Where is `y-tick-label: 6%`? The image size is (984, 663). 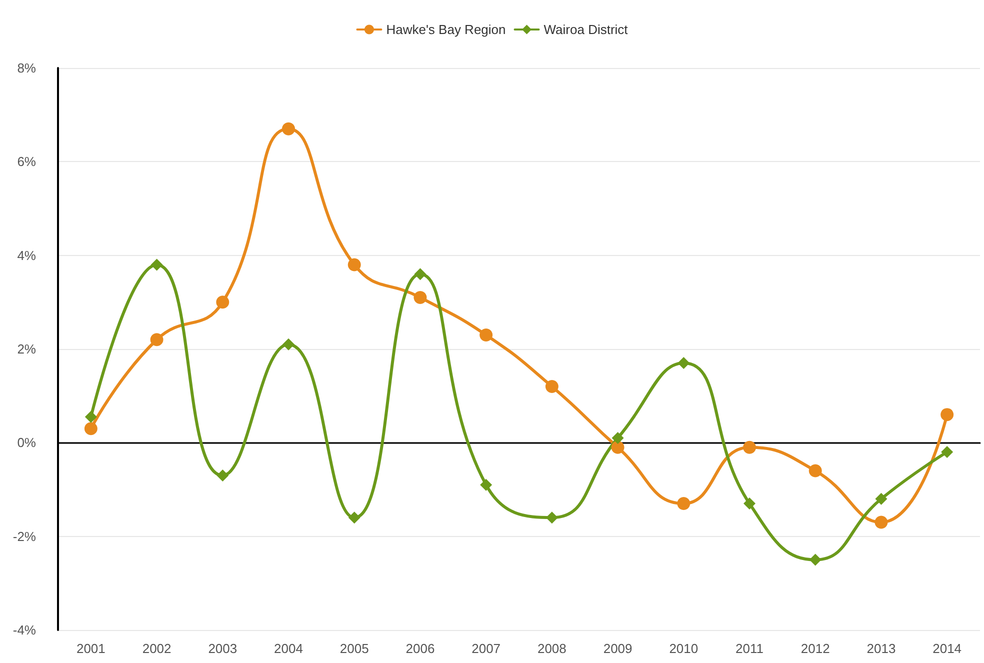
y-tick-label: 6% is located at coordinates (26, 162).